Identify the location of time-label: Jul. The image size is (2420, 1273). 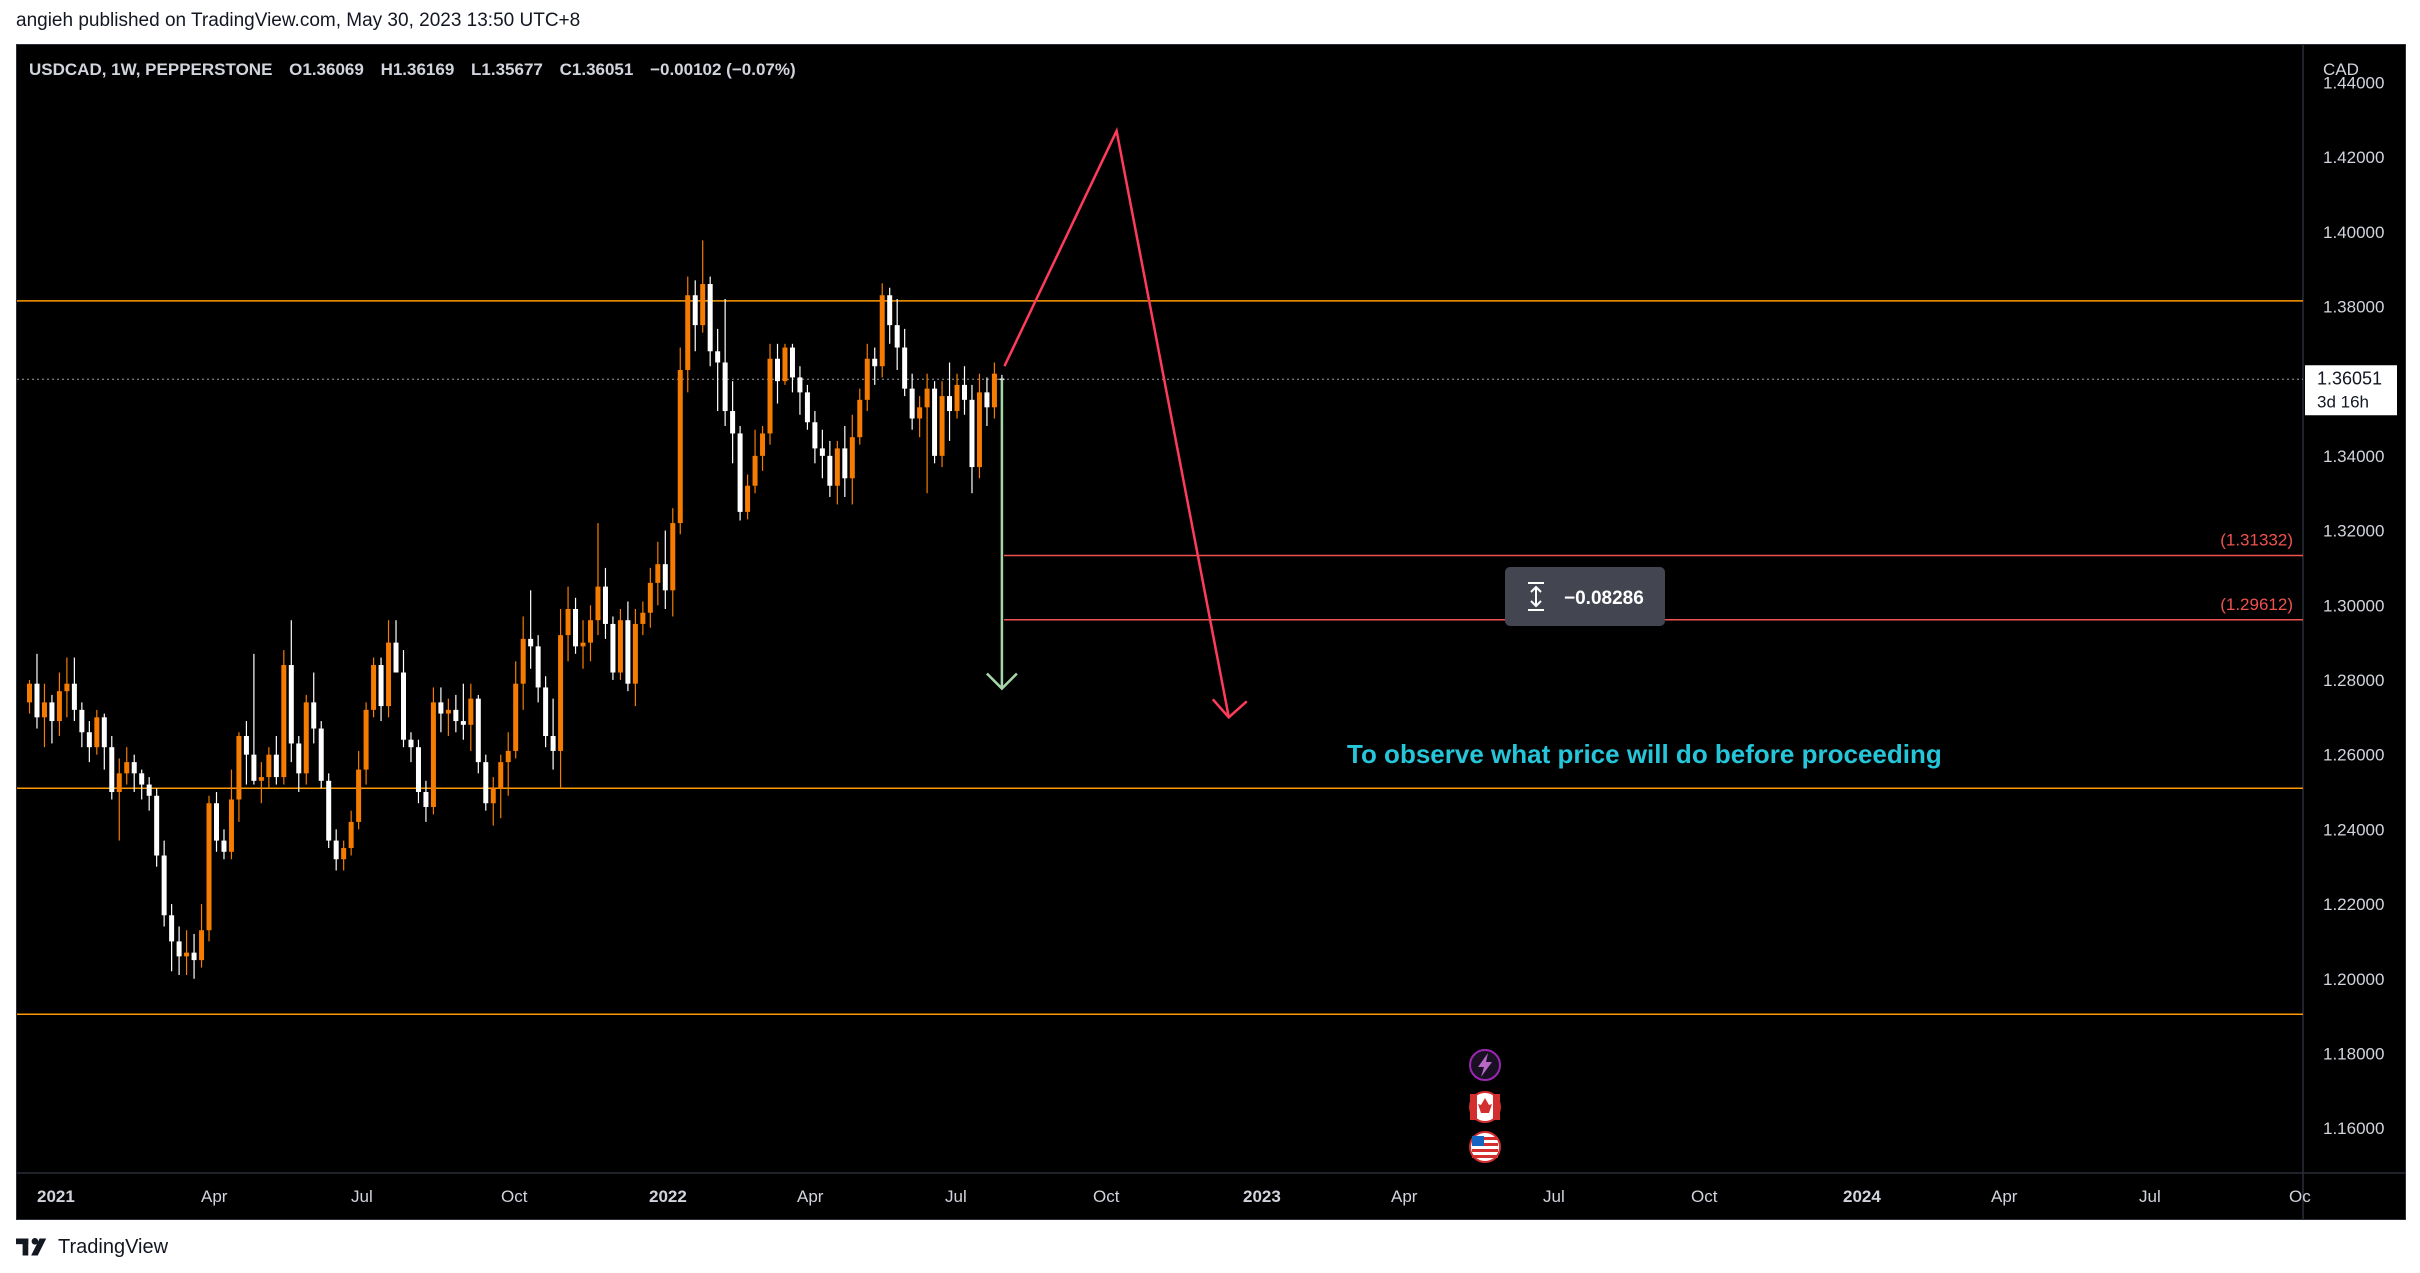
(362, 1196).